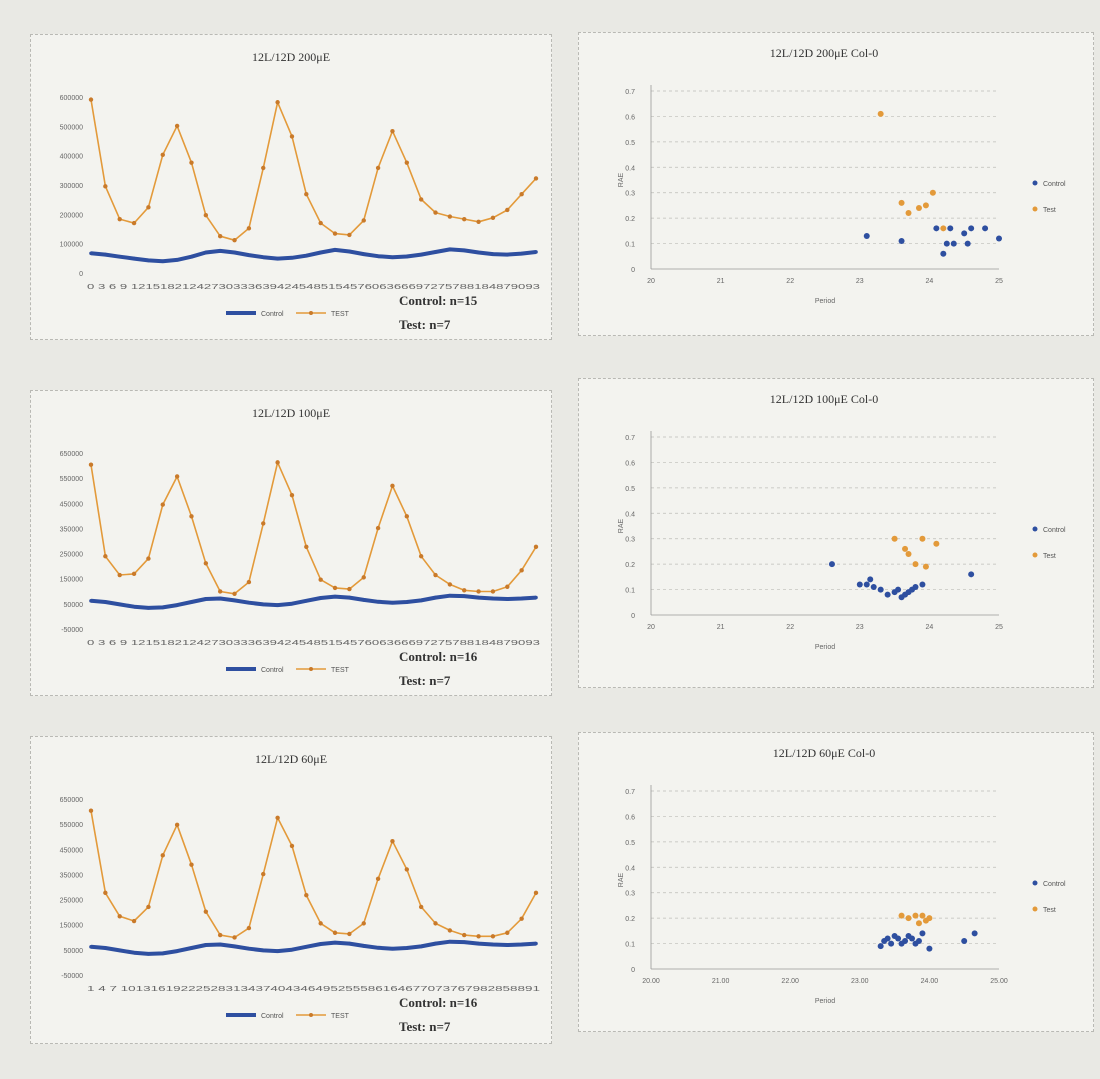 This screenshot has height=1079, width=1100. I want to click on y-tick-label: 650000, so click(71, 800).